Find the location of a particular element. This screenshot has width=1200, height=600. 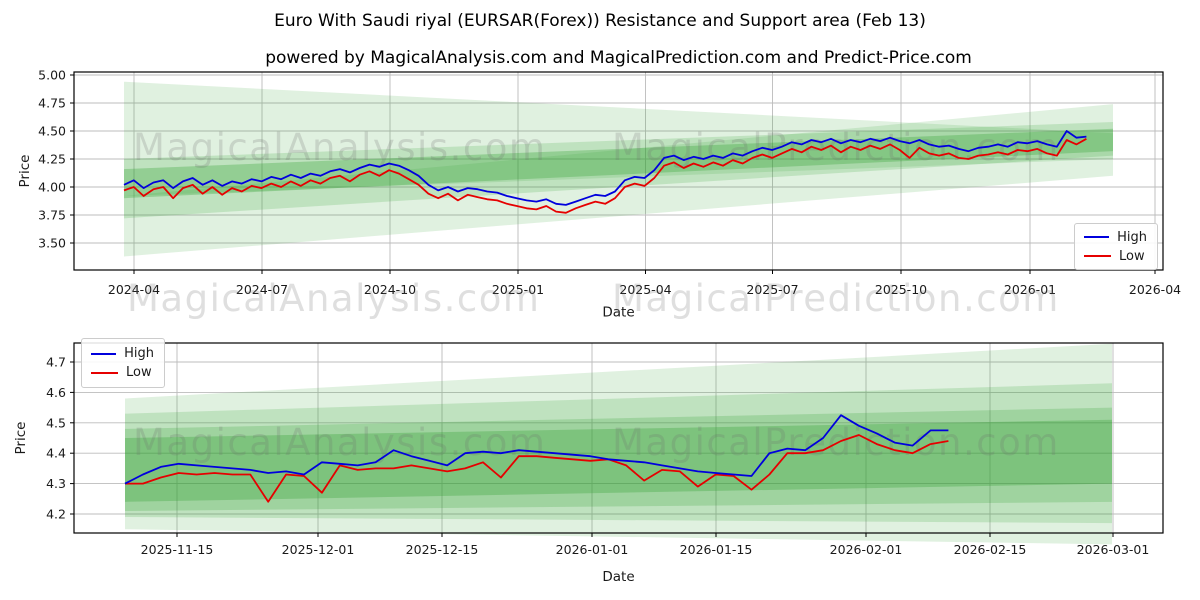

y-tick-label: 4.50 is located at coordinates (52, 131).